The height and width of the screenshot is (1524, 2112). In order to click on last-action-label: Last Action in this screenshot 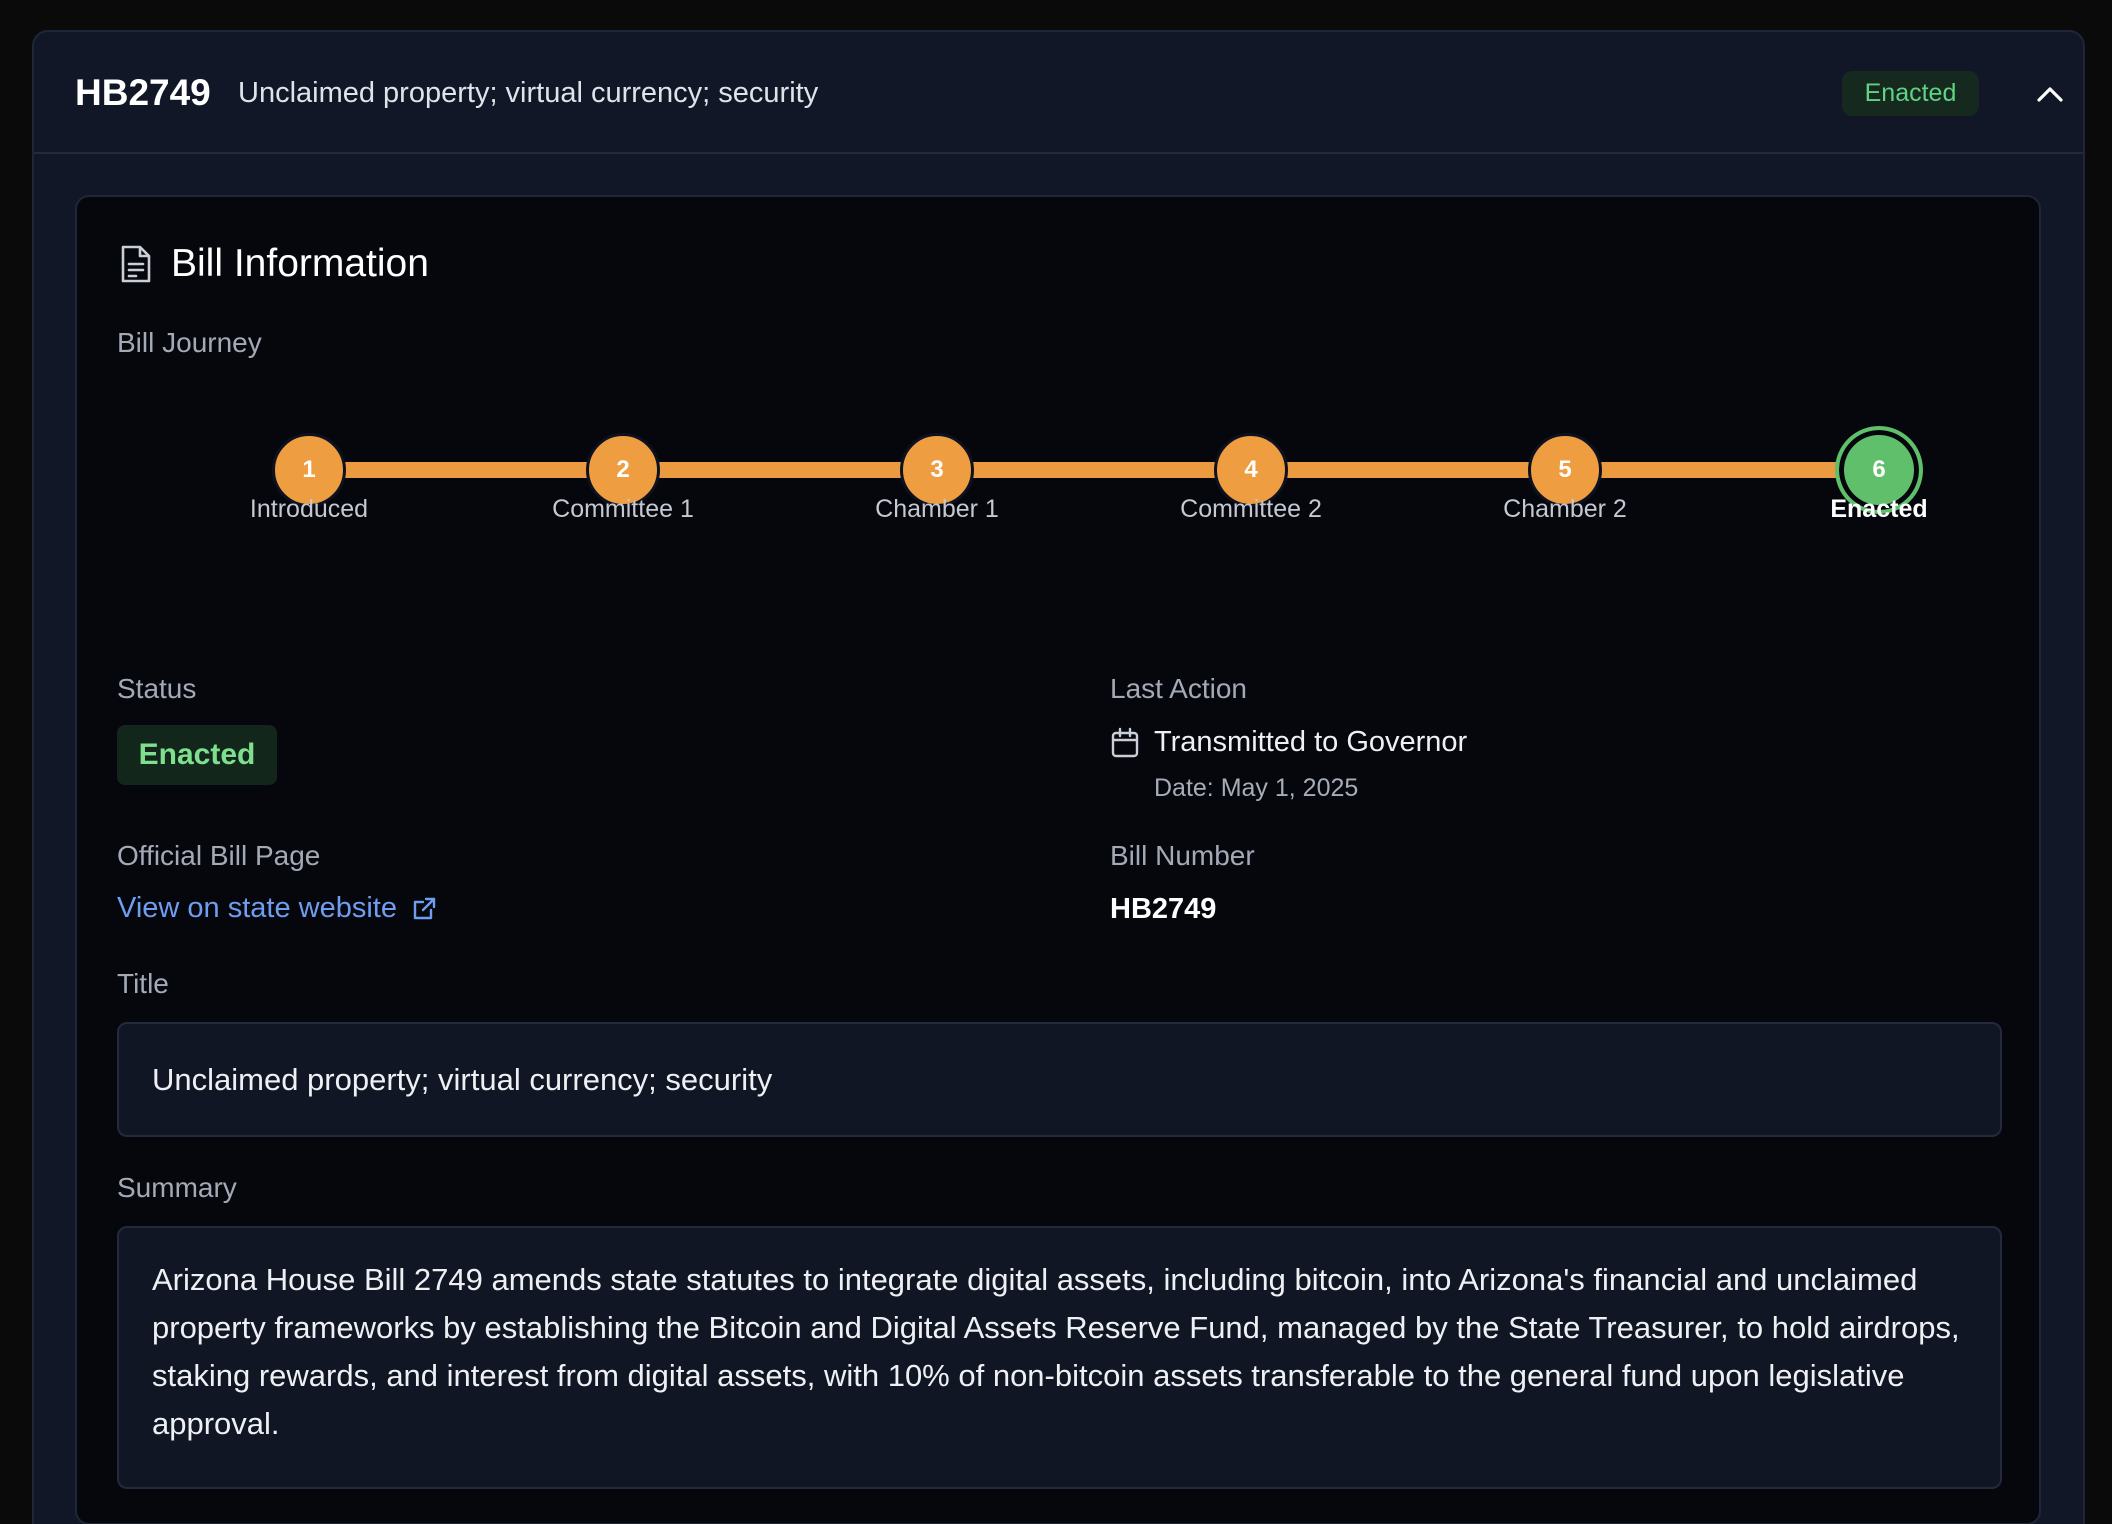, I will do `click(1178, 688)`.